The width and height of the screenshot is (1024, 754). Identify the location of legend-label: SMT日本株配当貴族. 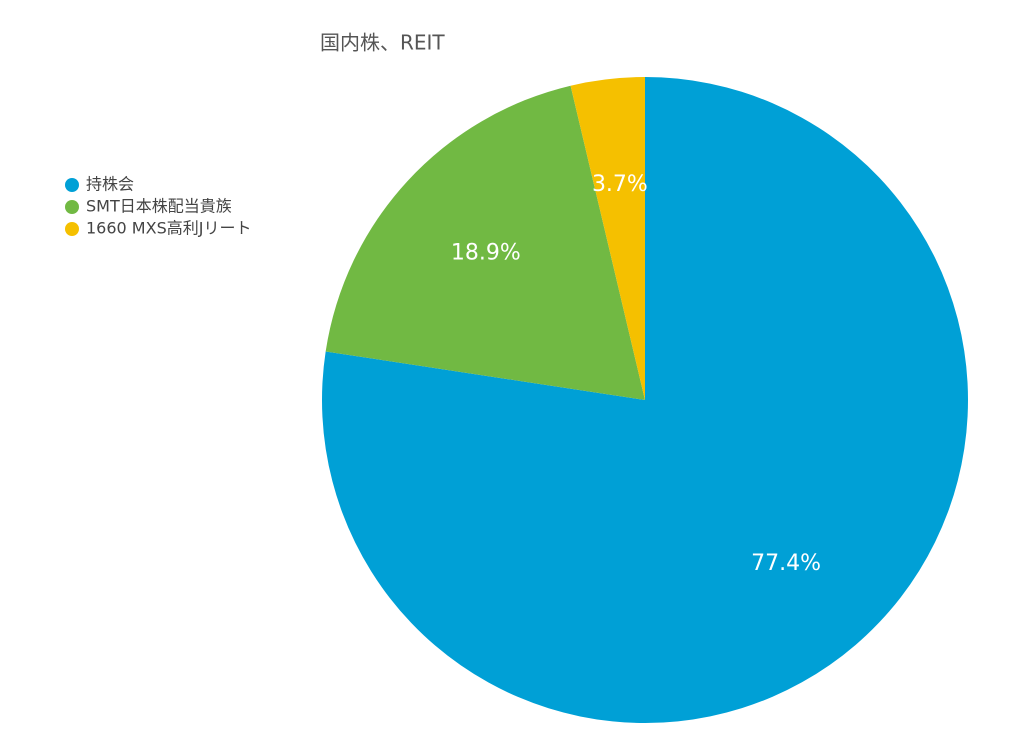
(159, 206).